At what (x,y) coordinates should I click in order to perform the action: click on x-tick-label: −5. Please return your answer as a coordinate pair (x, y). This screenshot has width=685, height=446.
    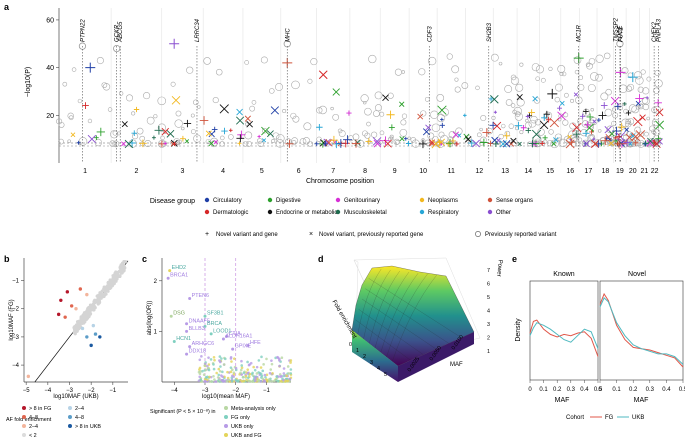
    Looking at the image, I should click on (27, 391).